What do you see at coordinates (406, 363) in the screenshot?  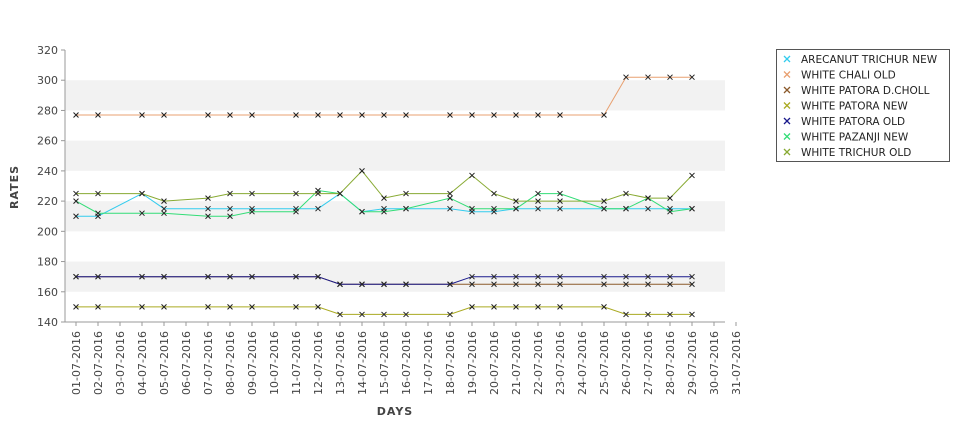 I see `x-tick-label: 16-07-2016` at bounding box center [406, 363].